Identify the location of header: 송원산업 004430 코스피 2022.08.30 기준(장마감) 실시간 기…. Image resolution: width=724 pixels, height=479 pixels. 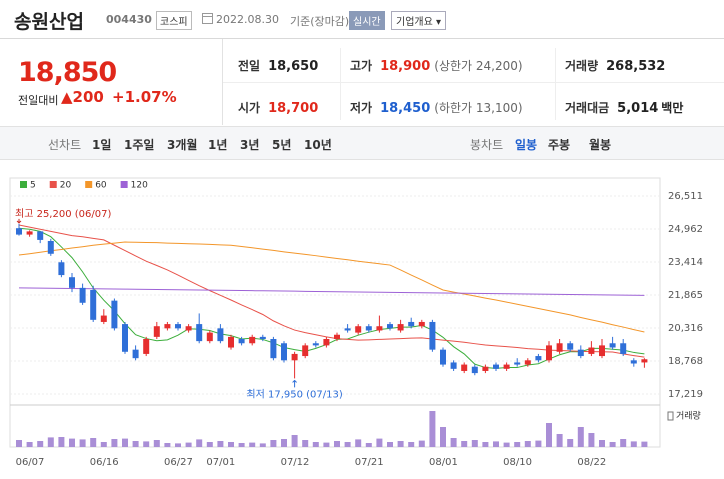
(362, 19).